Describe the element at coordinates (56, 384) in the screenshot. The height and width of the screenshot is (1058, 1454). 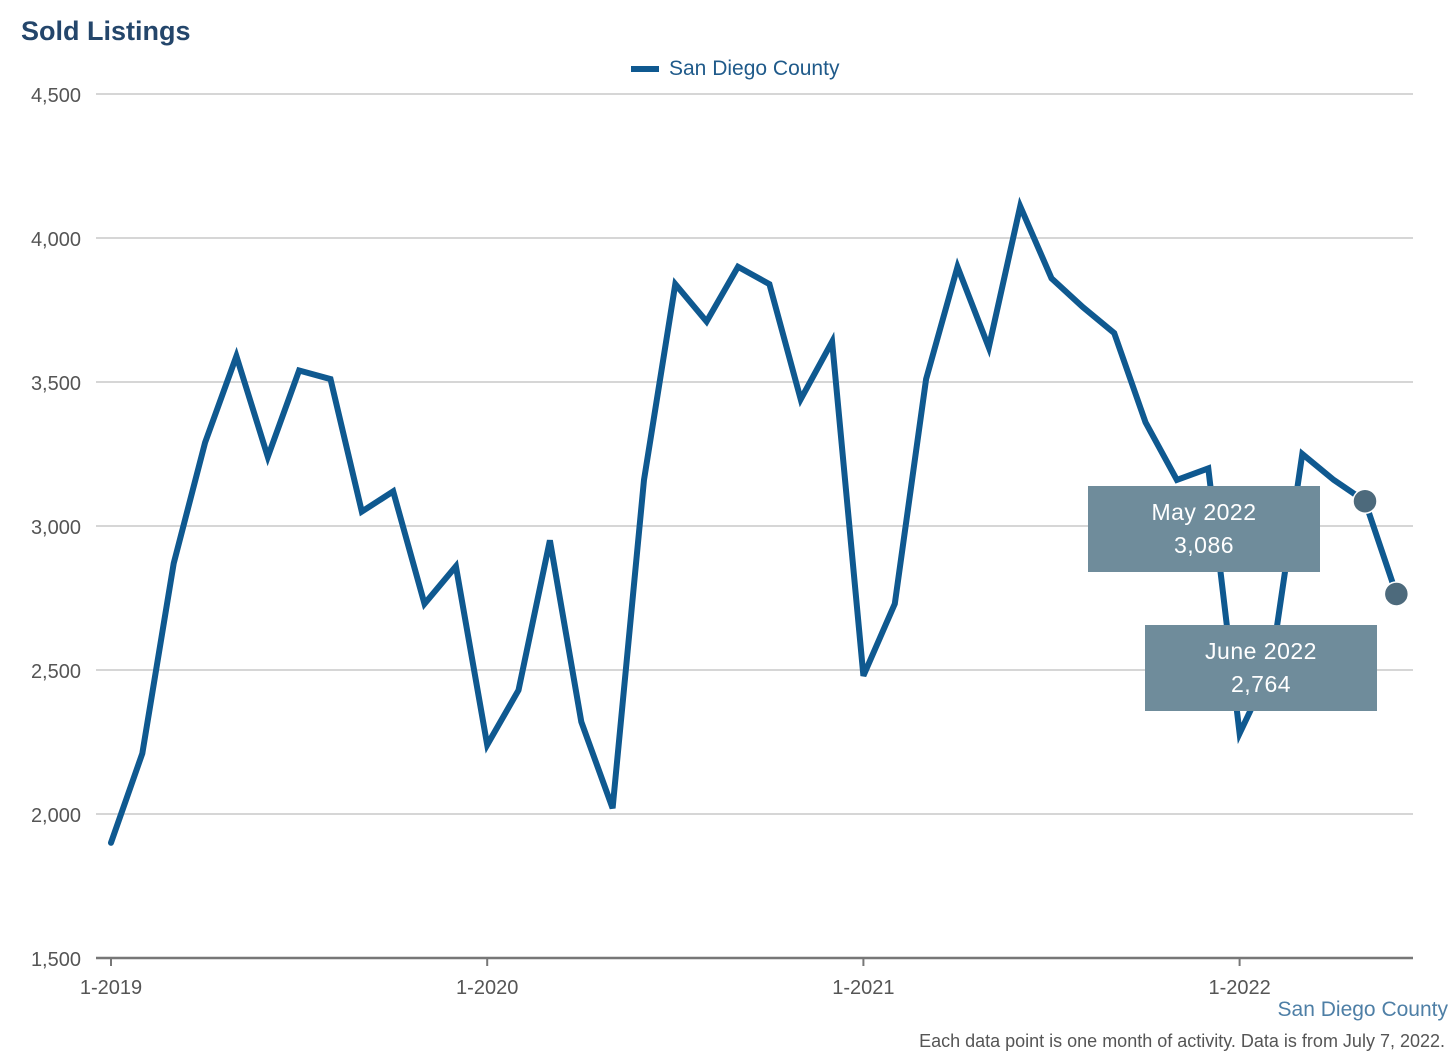
I see `y-tick-label: 3,500` at that location.